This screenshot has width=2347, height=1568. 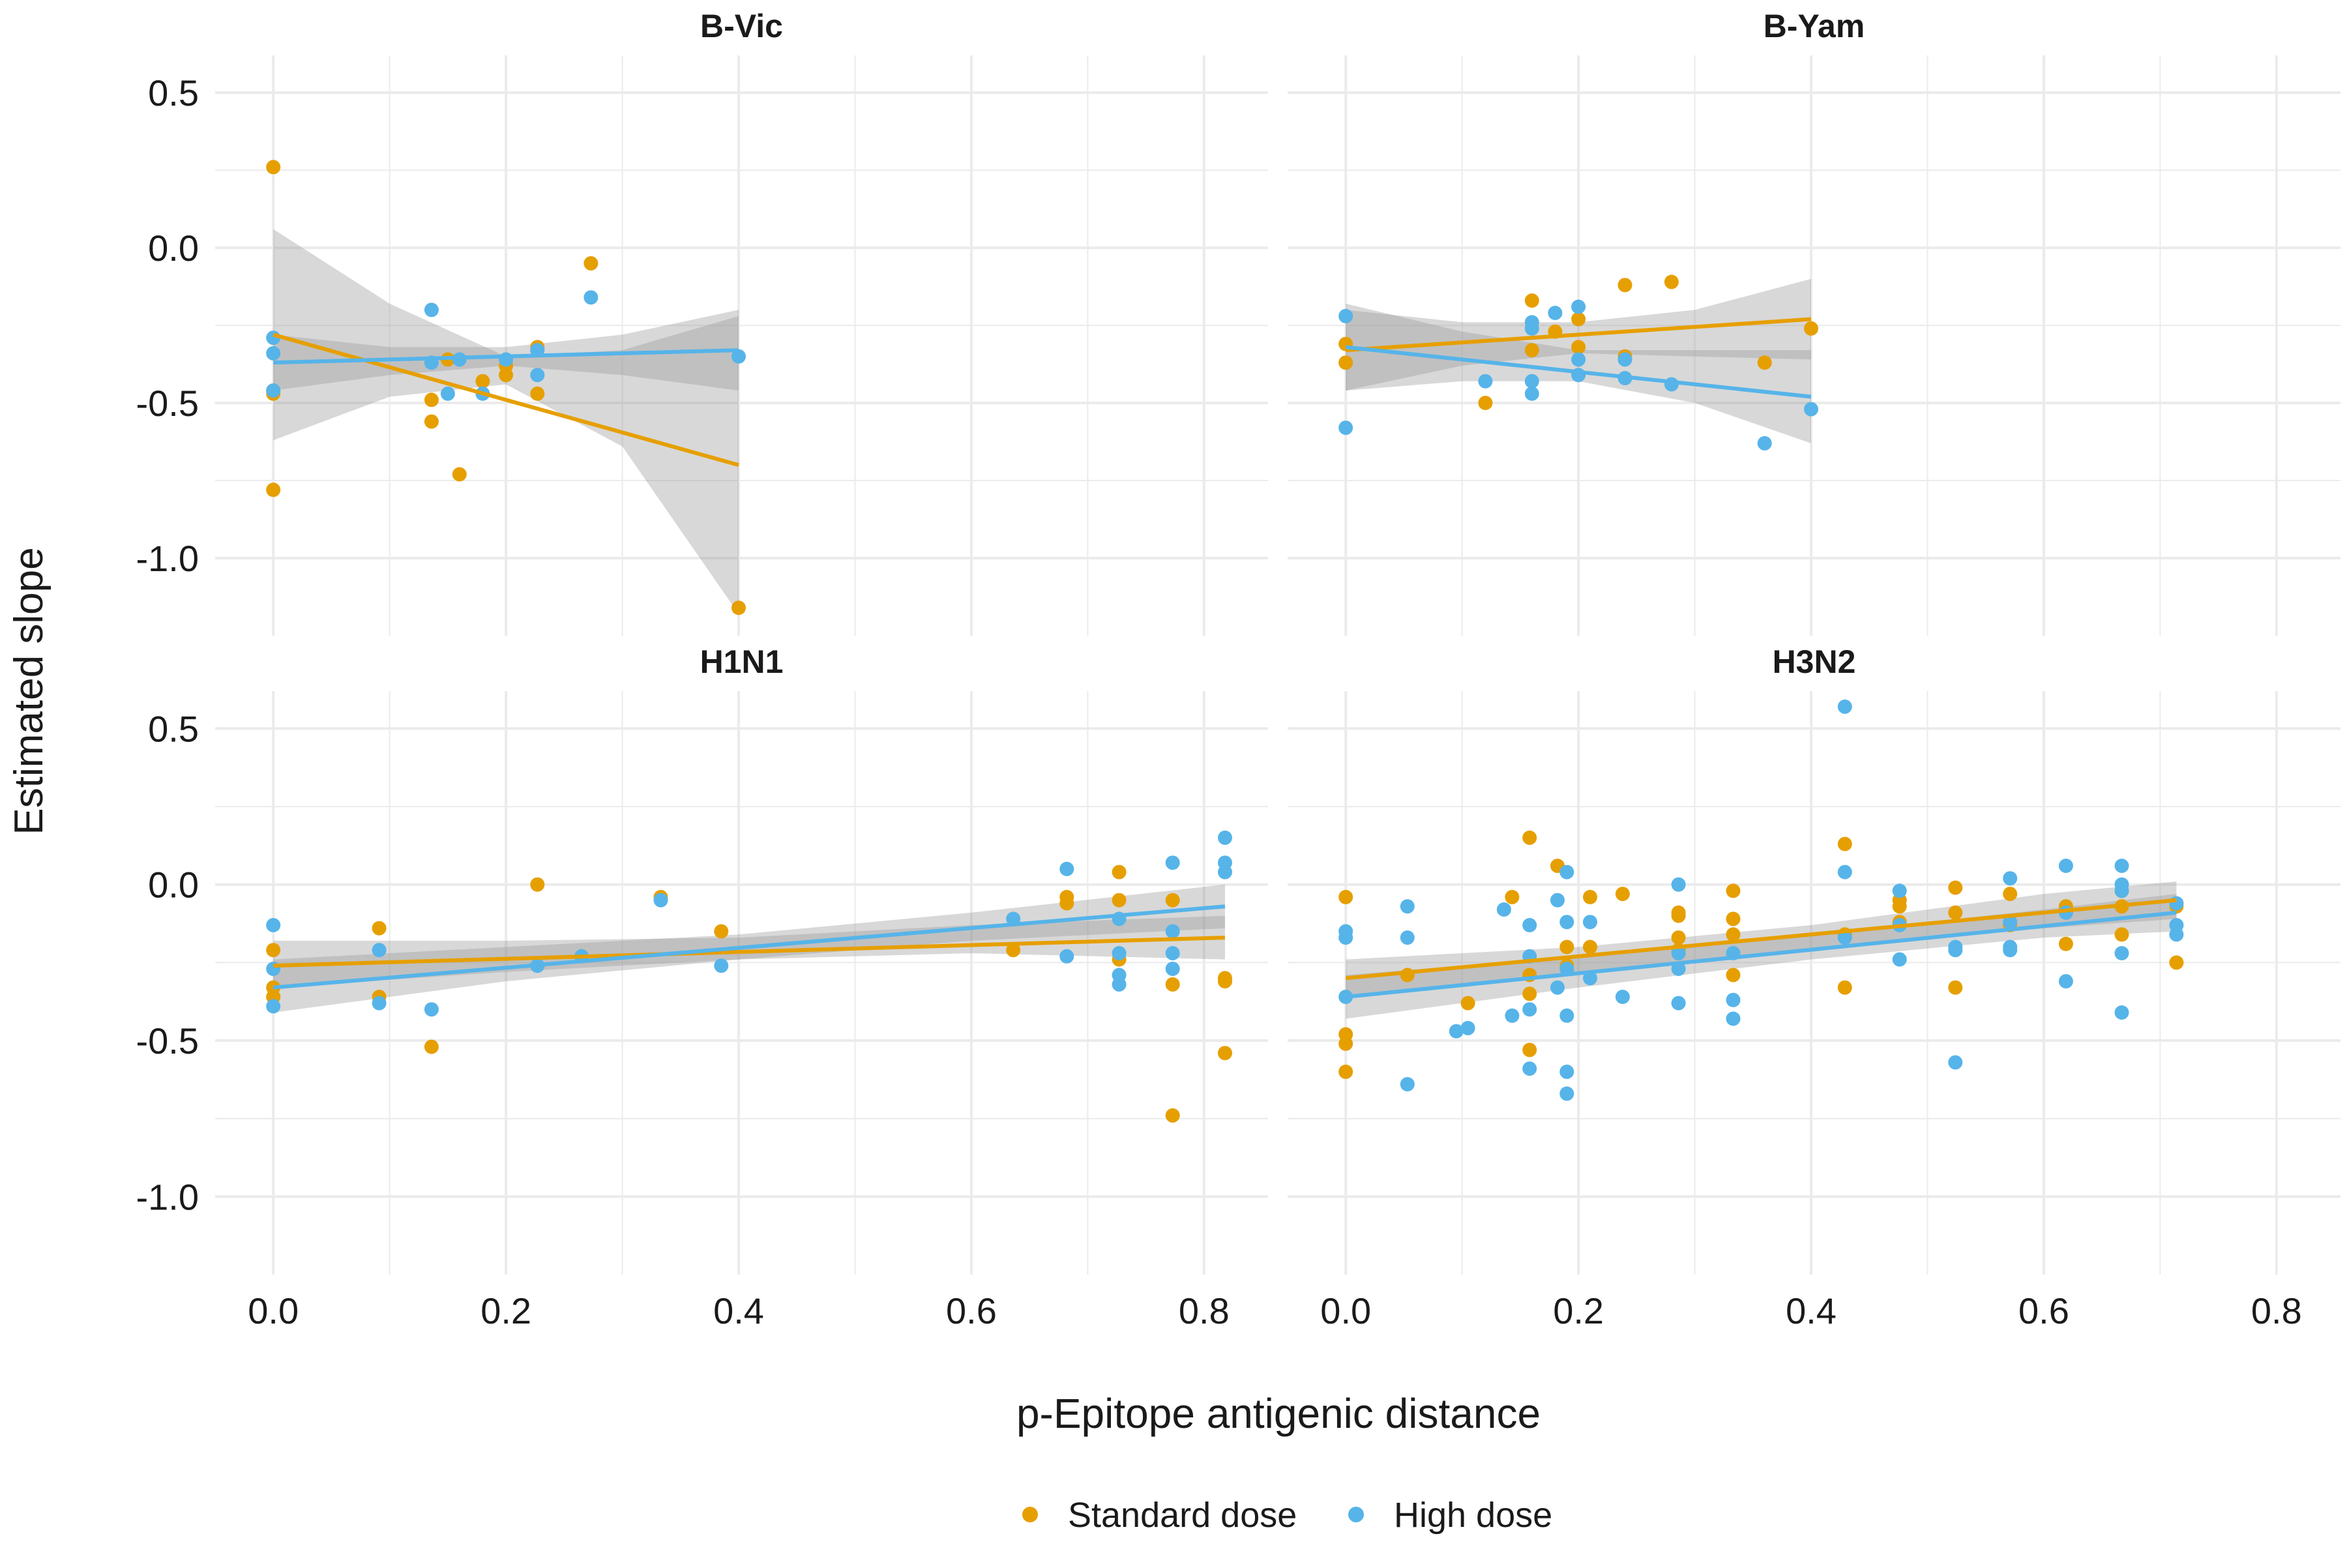 What do you see at coordinates (1814, 26) in the screenshot?
I see `panel-title-b-yam: B-Yam` at bounding box center [1814, 26].